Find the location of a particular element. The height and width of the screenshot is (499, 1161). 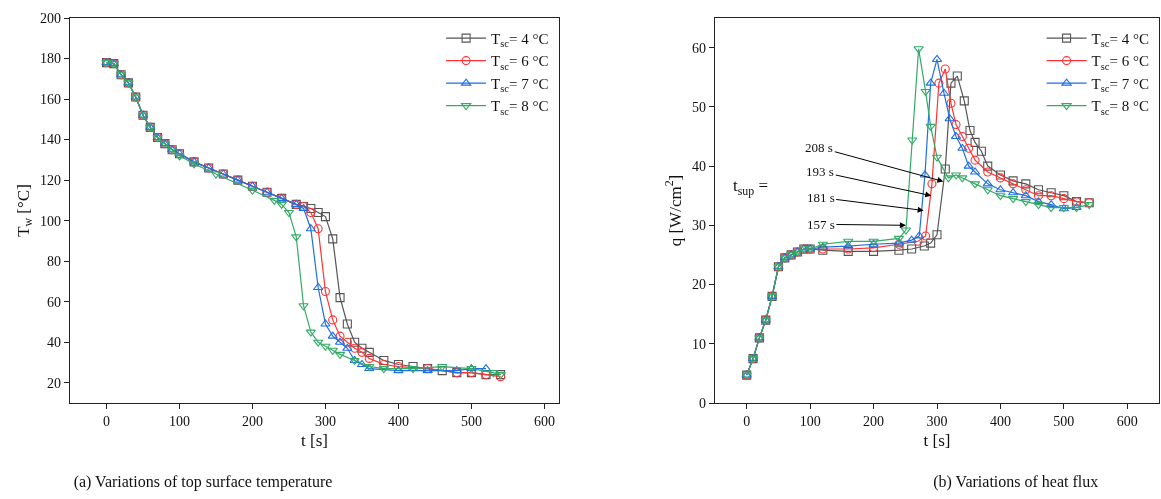

y-tick-label: 100 is located at coordinates (51, 221).